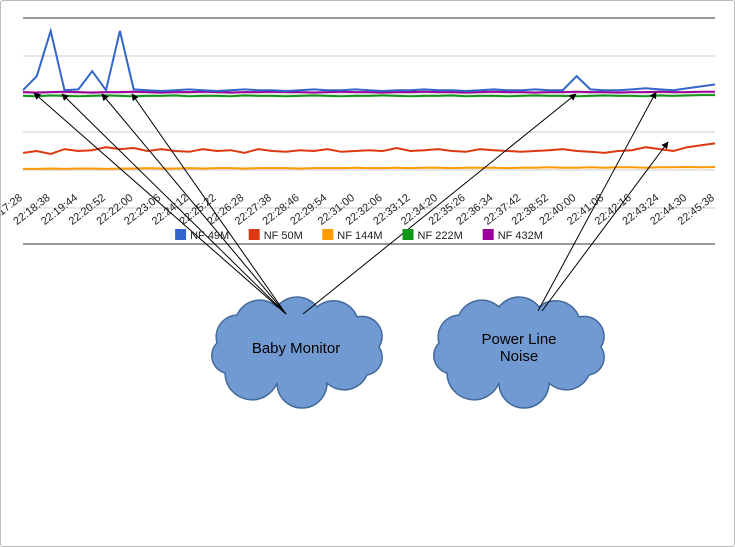 The image size is (735, 547). What do you see at coordinates (209, 236) in the screenshot?
I see `legend-label: NF 49M` at bounding box center [209, 236].